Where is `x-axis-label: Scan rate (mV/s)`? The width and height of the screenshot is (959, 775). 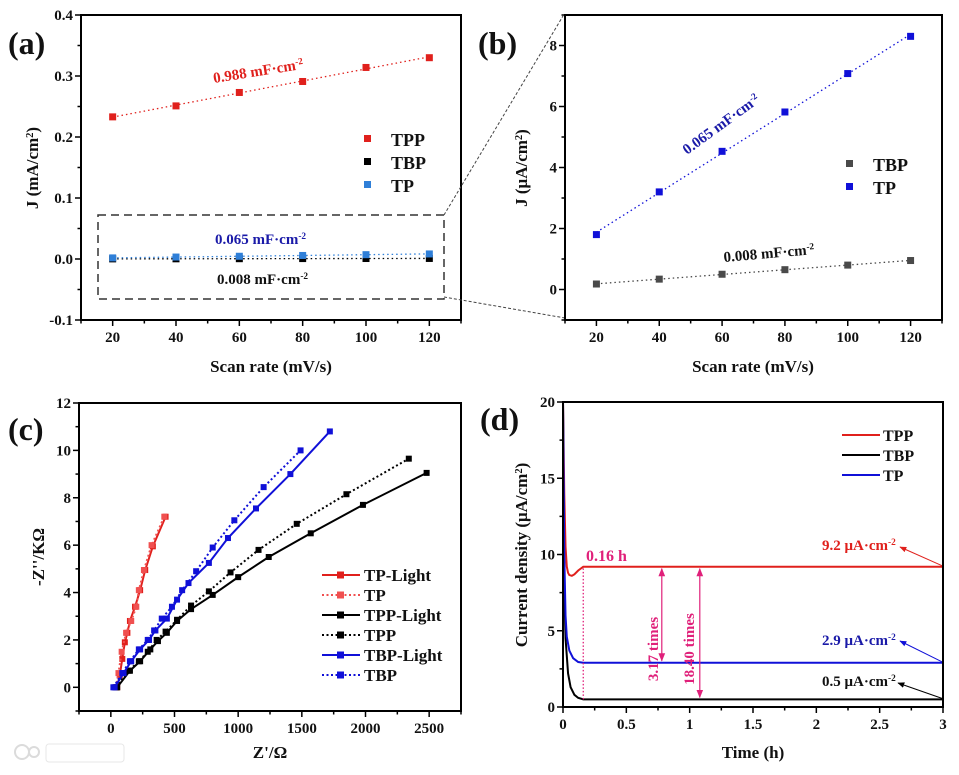 x-axis-label: Scan rate (mV/s) is located at coordinates (753, 366).